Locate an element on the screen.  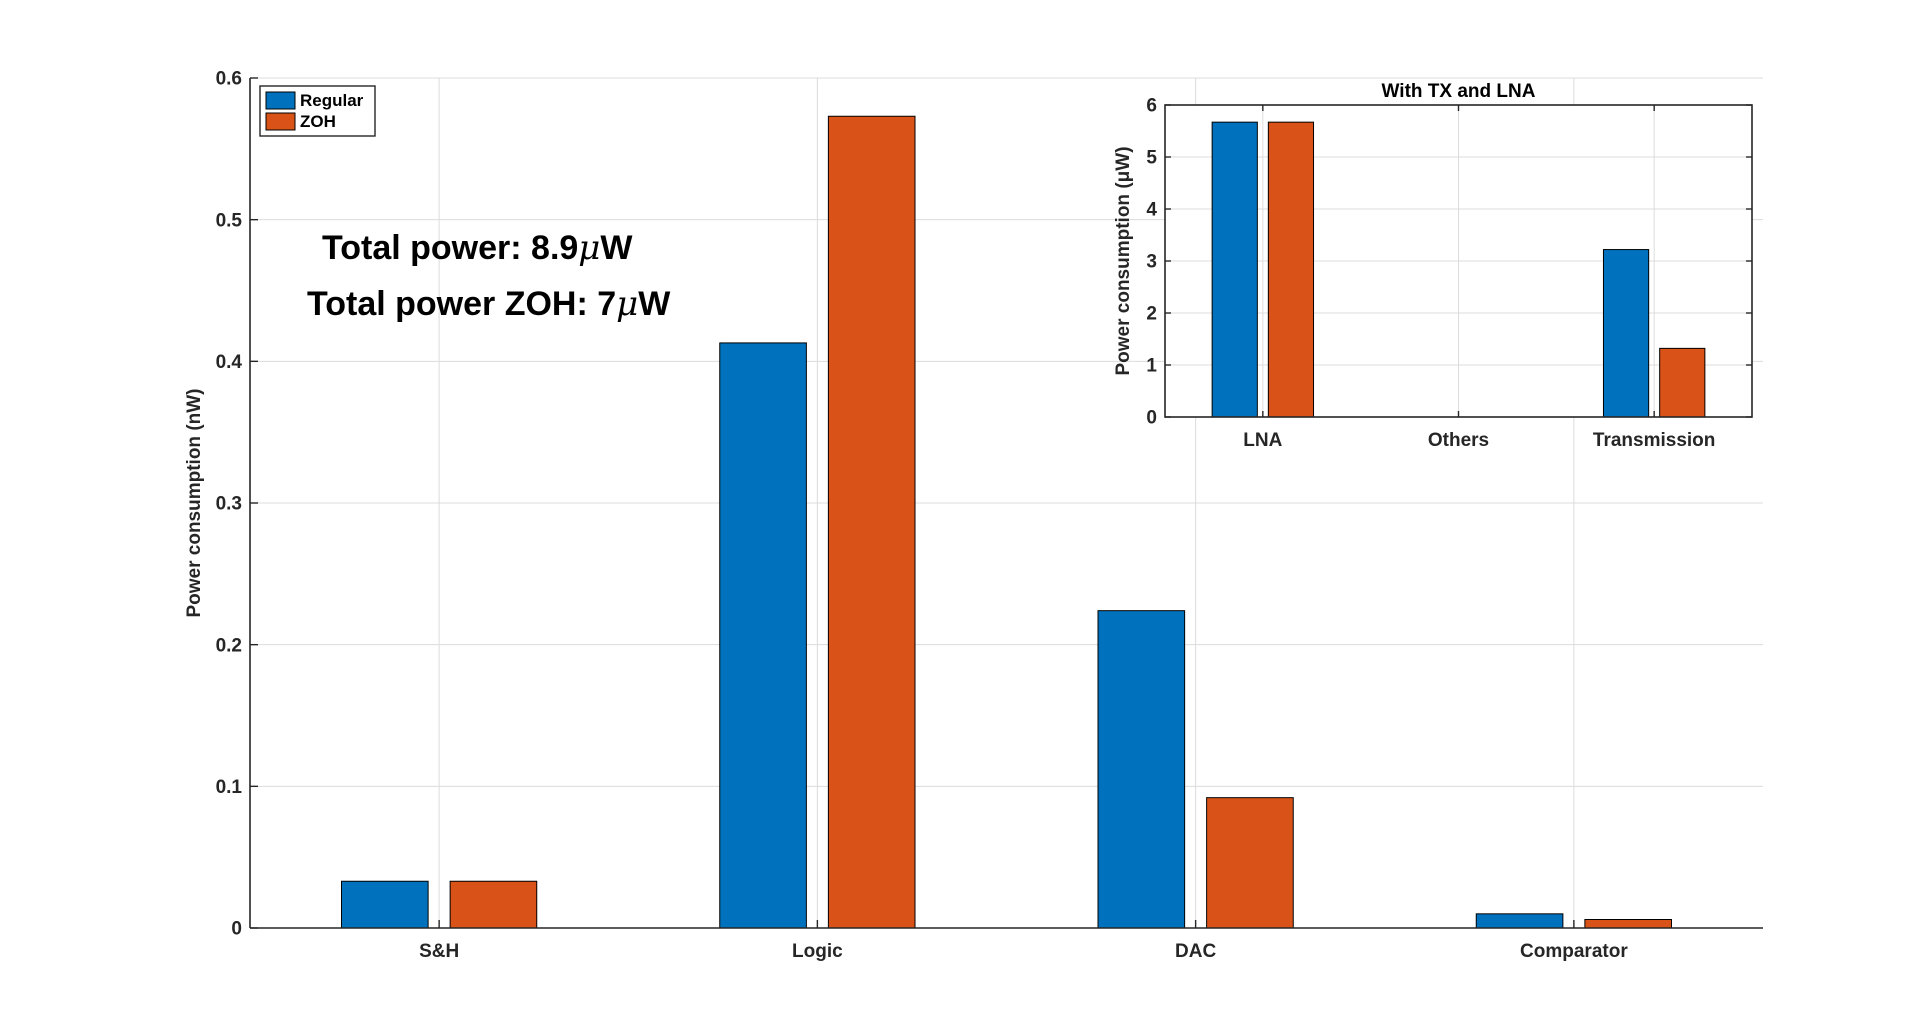
legend-swatch-regular is located at coordinates (280, 100).